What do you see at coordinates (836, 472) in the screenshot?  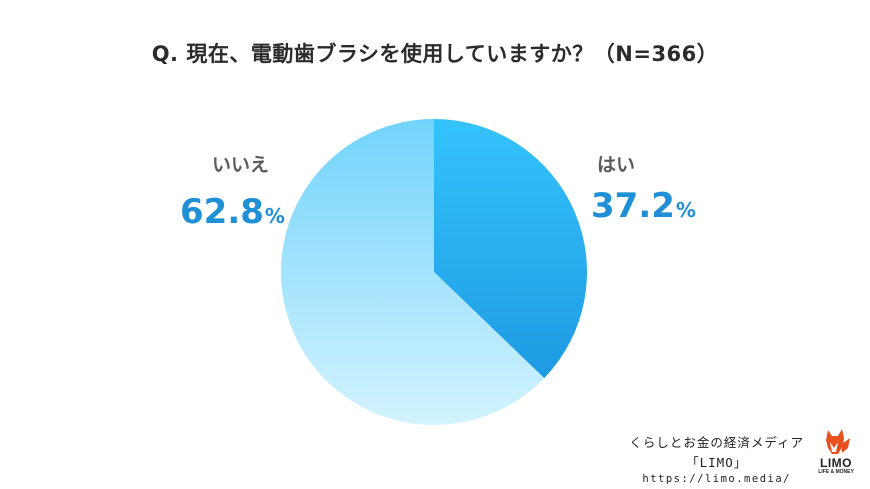 I see `logo-tagline: LIFE & MONEY` at bounding box center [836, 472].